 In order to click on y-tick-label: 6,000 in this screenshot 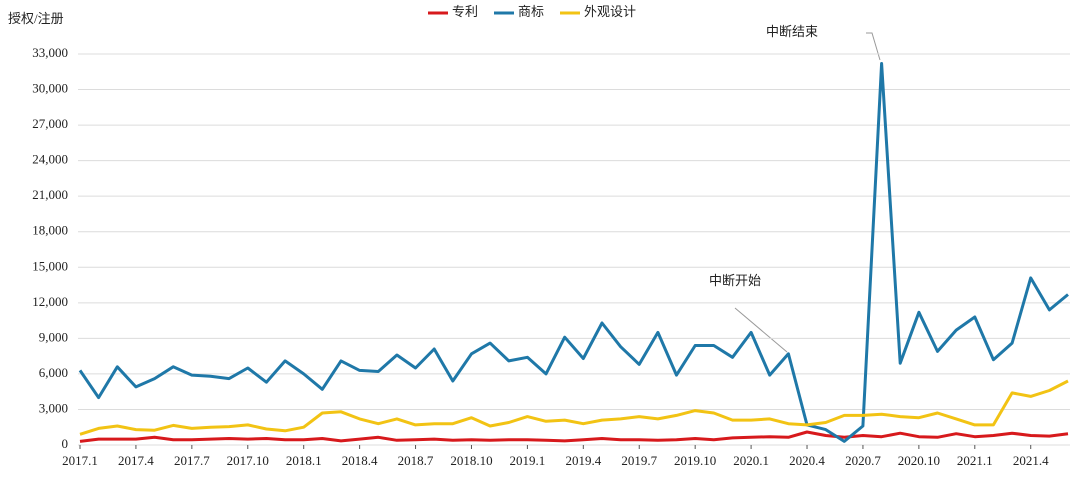, I will do `click(53, 372)`.